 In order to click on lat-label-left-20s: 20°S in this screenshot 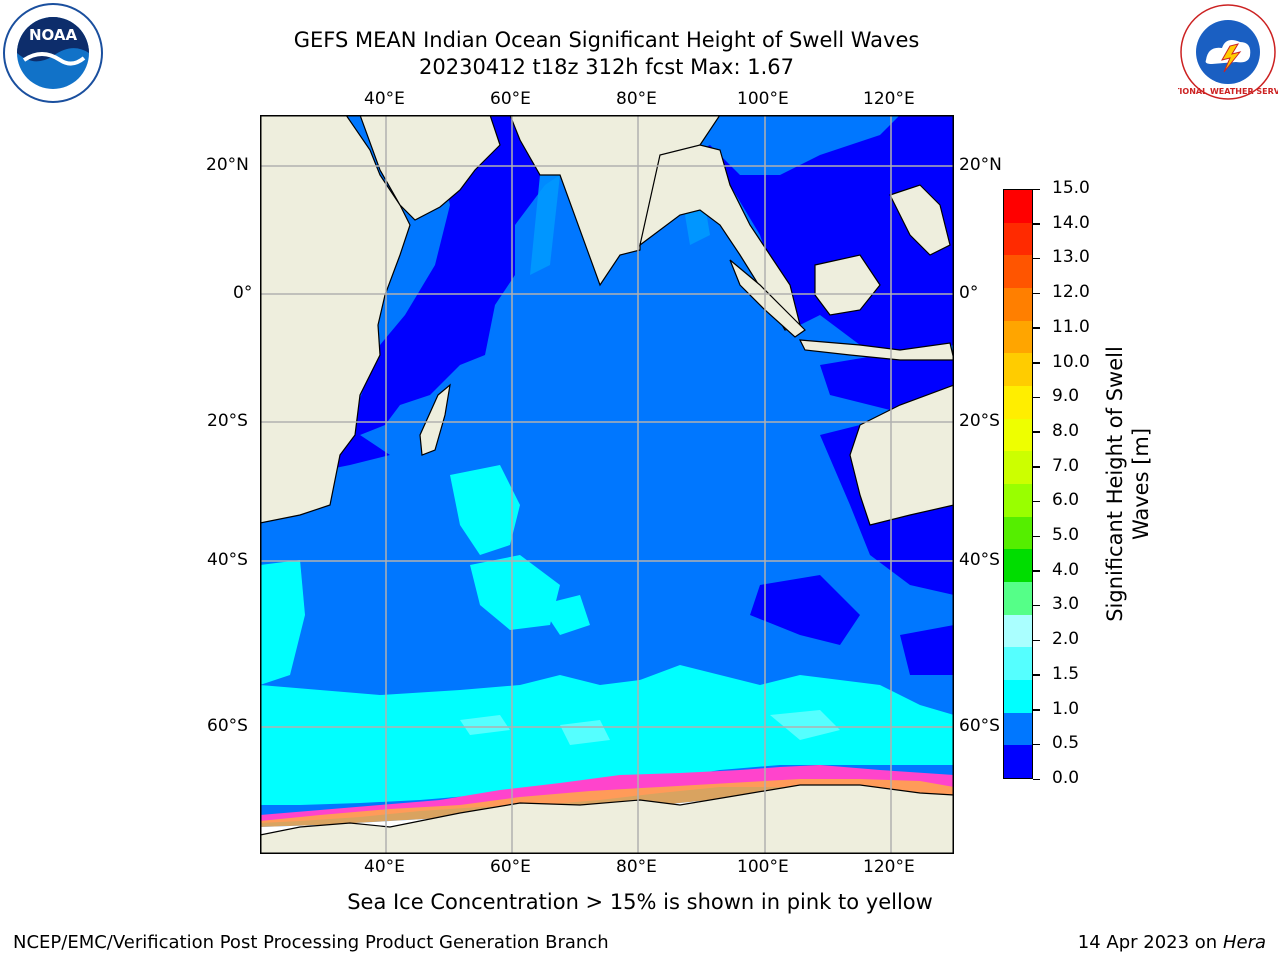, I will do `click(227, 421)`.